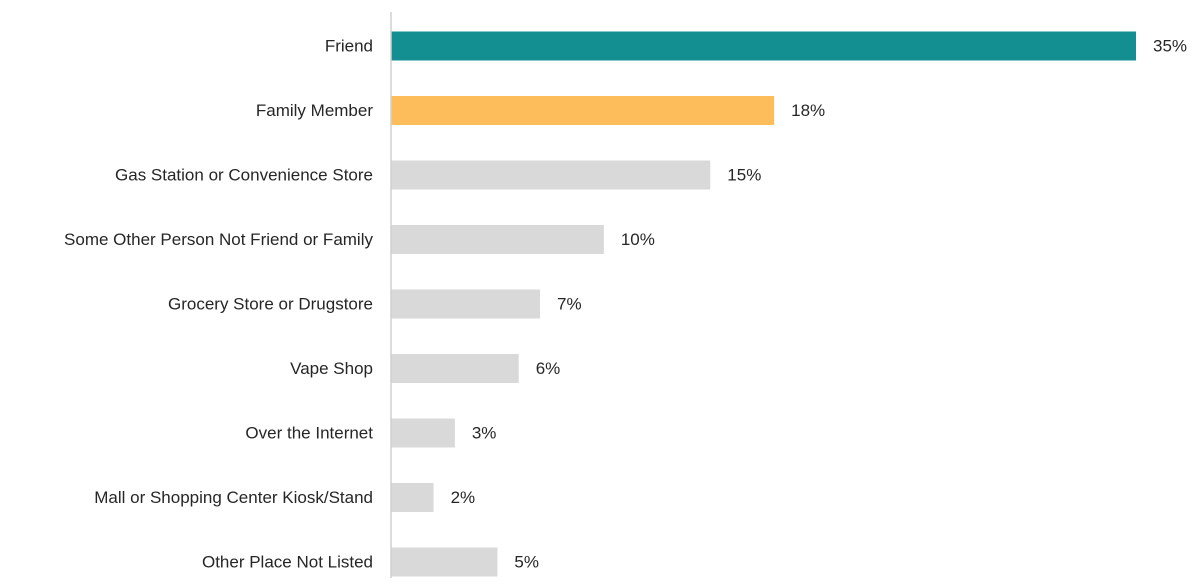 Image resolution: width=1194 pixels, height=587 pixels. I want to click on category-label-grocery-store-or-drugstore: Grocery Store or Drugstore, so click(270, 304).